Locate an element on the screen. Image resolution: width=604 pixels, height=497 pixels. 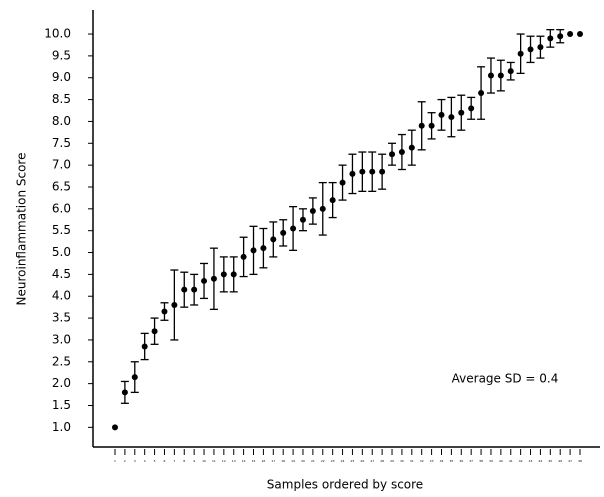
x-tick-label: 9 is located at coordinates (194, 461).